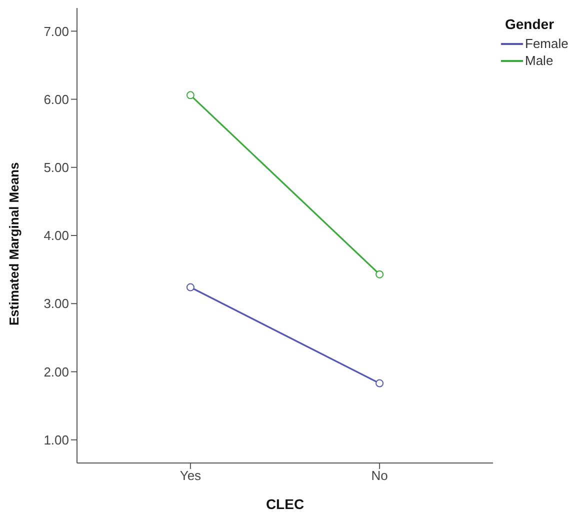  Describe the element at coordinates (546, 43) in the screenshot. I see `legend-label: Female` at that location.